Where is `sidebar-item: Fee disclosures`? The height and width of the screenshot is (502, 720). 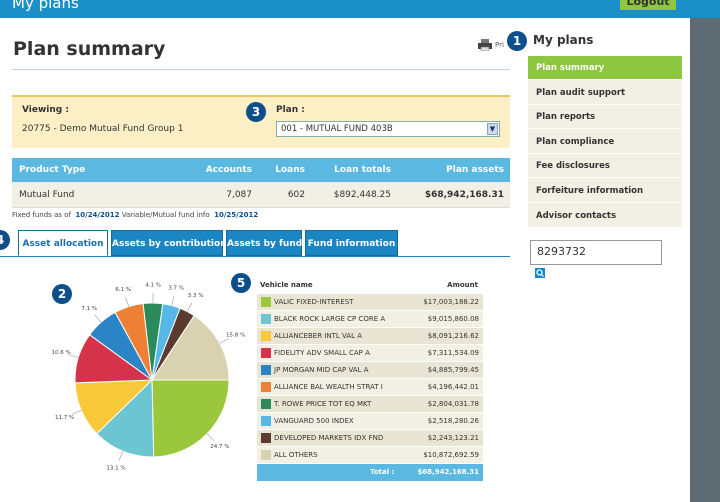 sidebar-item: Fee disclosures is located at coordinates (605, 166).